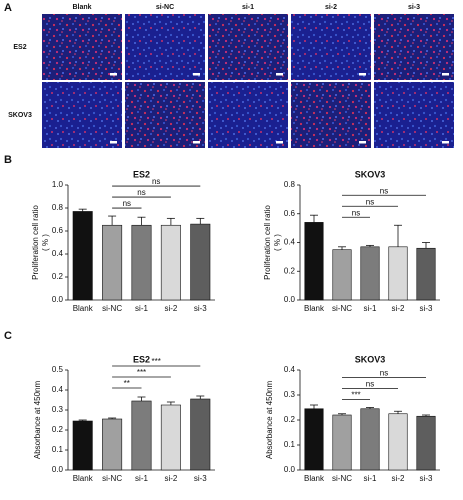 This screenshot has width=463, height=500. I want to click on panel-label: A, so click(8, 8).